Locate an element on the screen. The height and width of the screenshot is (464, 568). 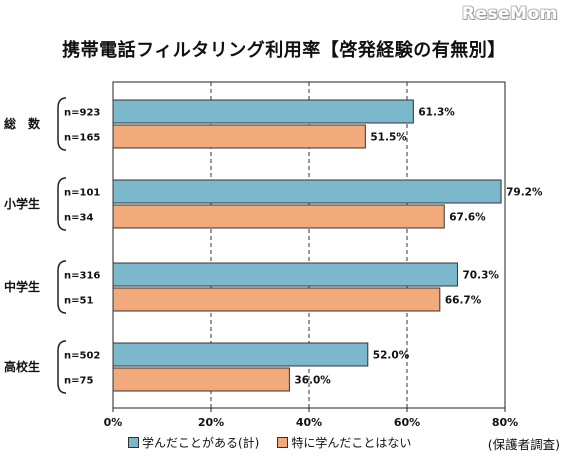
sample-size-label: n=502 is located at coordinates (82, 356).